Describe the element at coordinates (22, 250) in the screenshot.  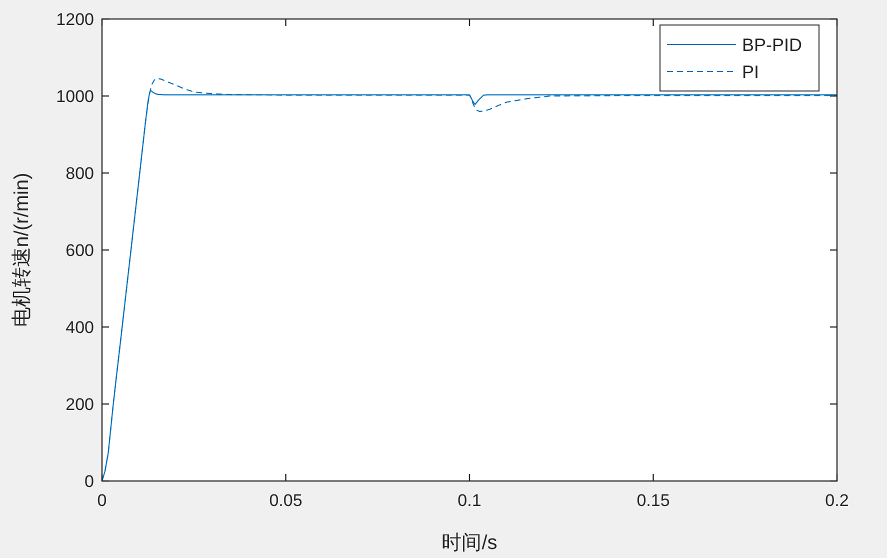
I see `y-axis-title: 电机转速n/(r/min)` at that location.